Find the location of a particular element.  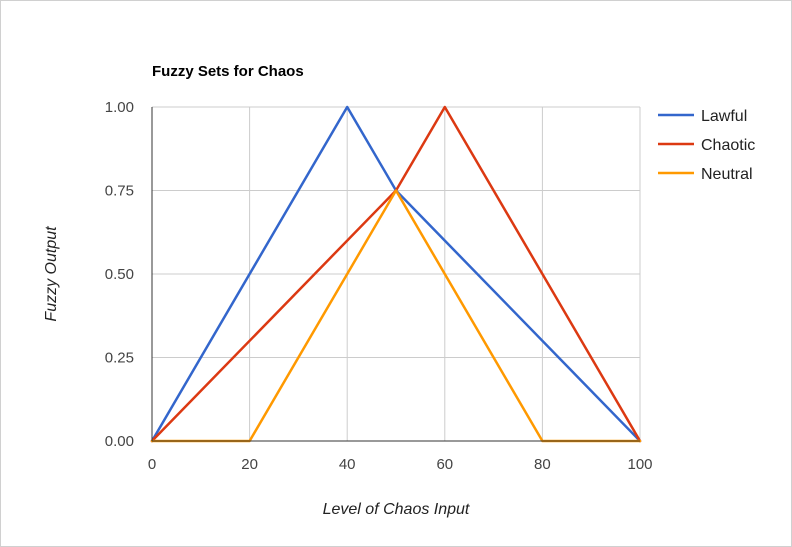

y-tick-label: 0.75 is located at coordinates (119, 191).